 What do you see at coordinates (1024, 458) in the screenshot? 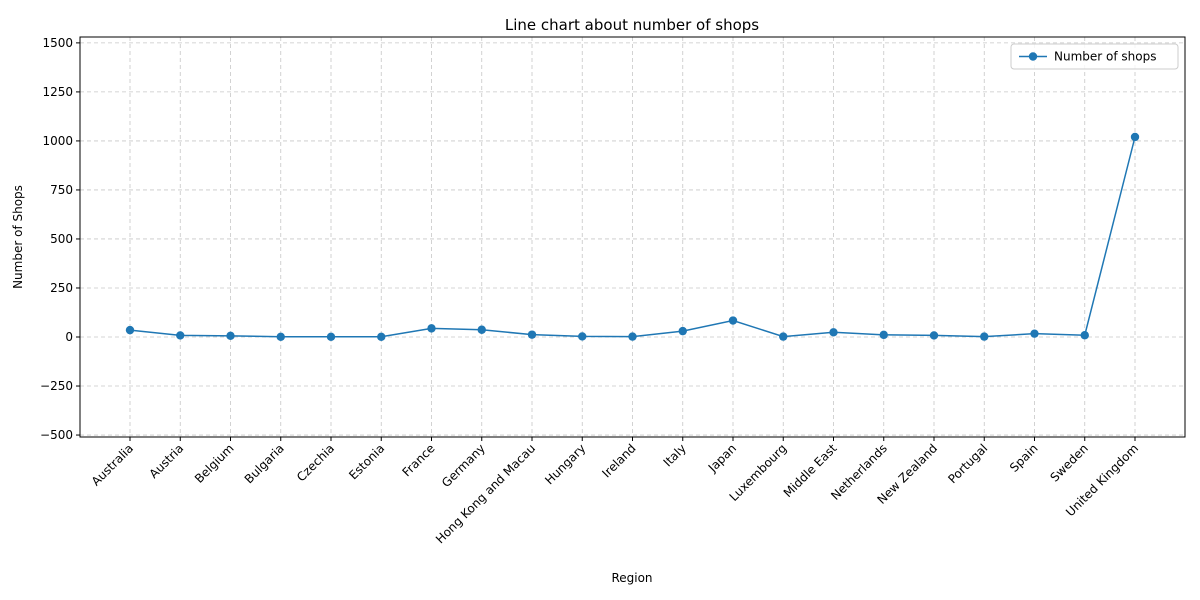
I see `x-tick-label: Spain` at bounding box center [1024, 458].